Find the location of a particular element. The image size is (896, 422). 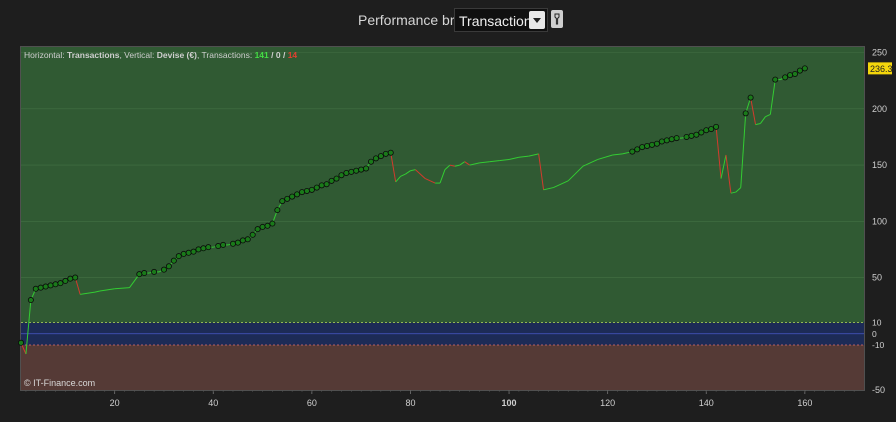

negative-zone is located at coordinates (442, 367).